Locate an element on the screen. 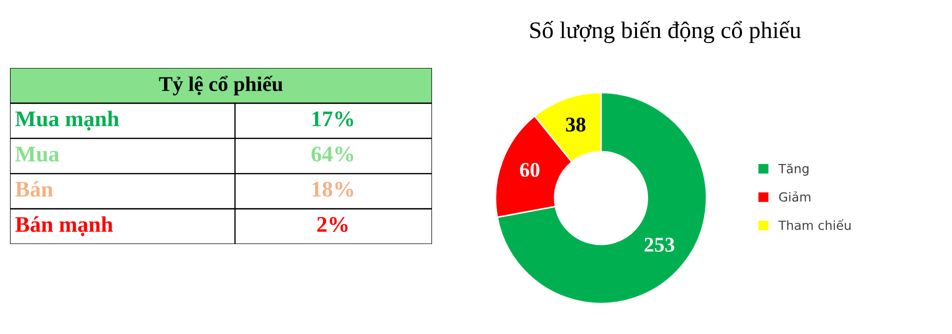  text: 2% is located at coordinates (332, 224).